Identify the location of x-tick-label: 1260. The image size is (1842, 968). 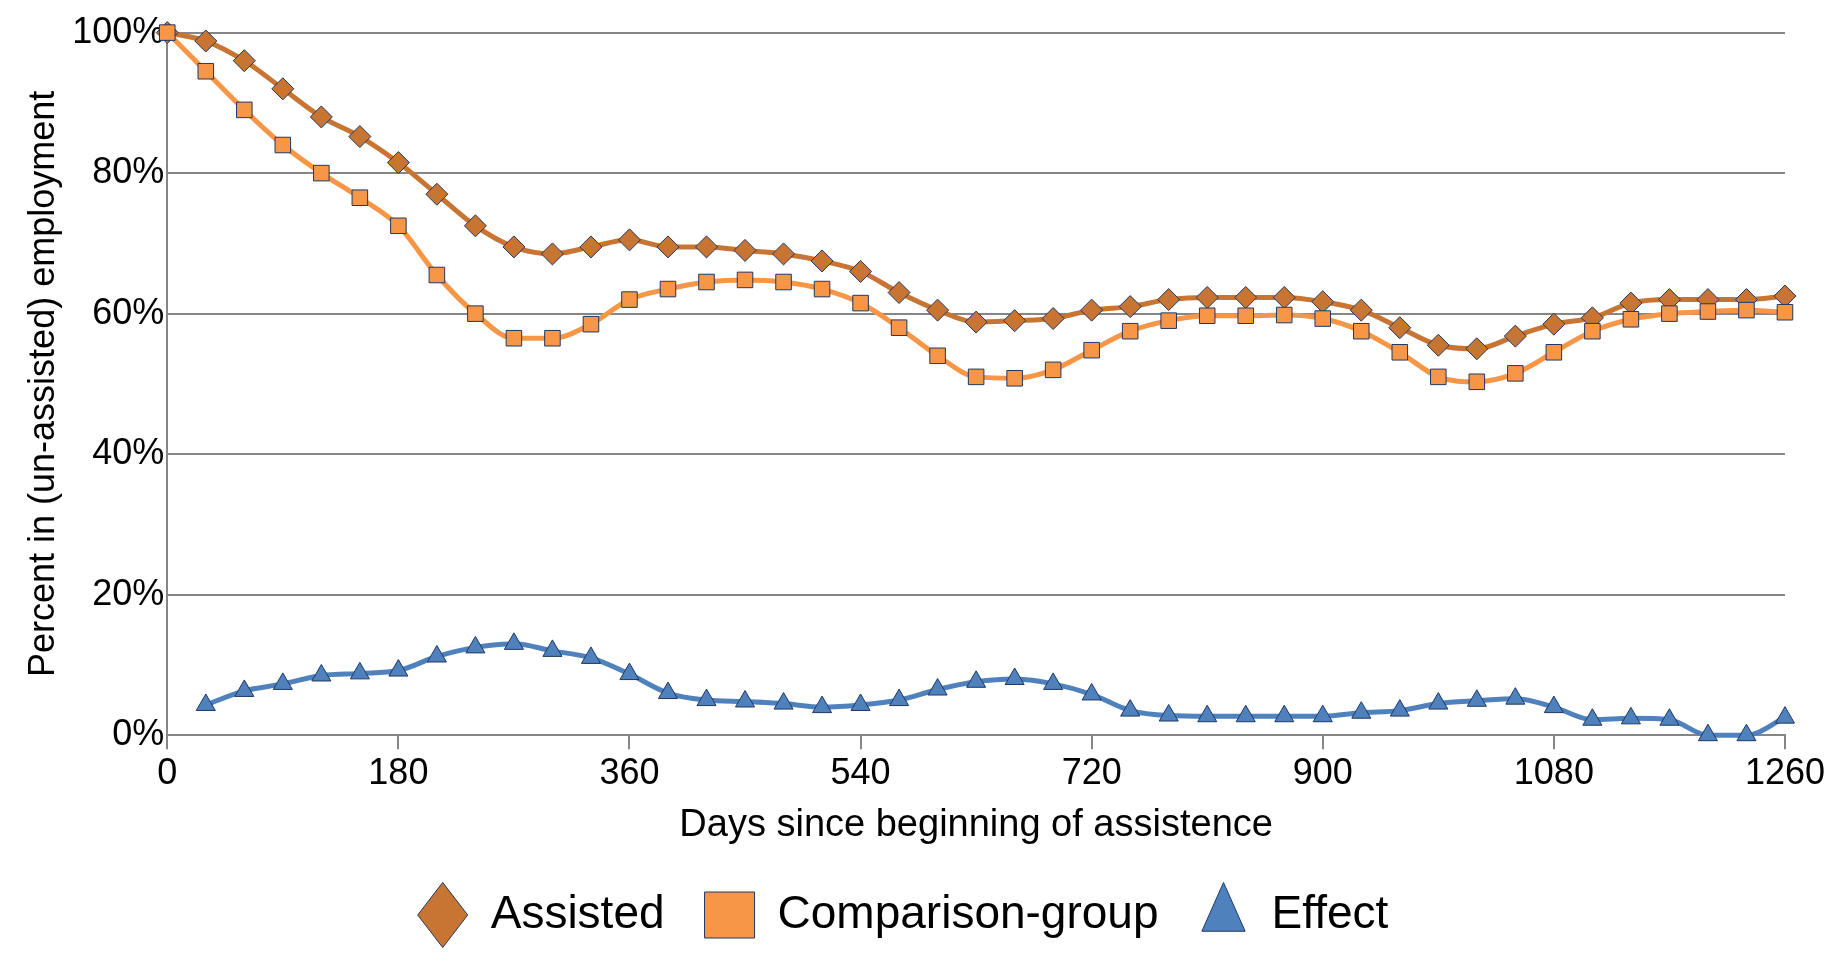
(1784, 771).